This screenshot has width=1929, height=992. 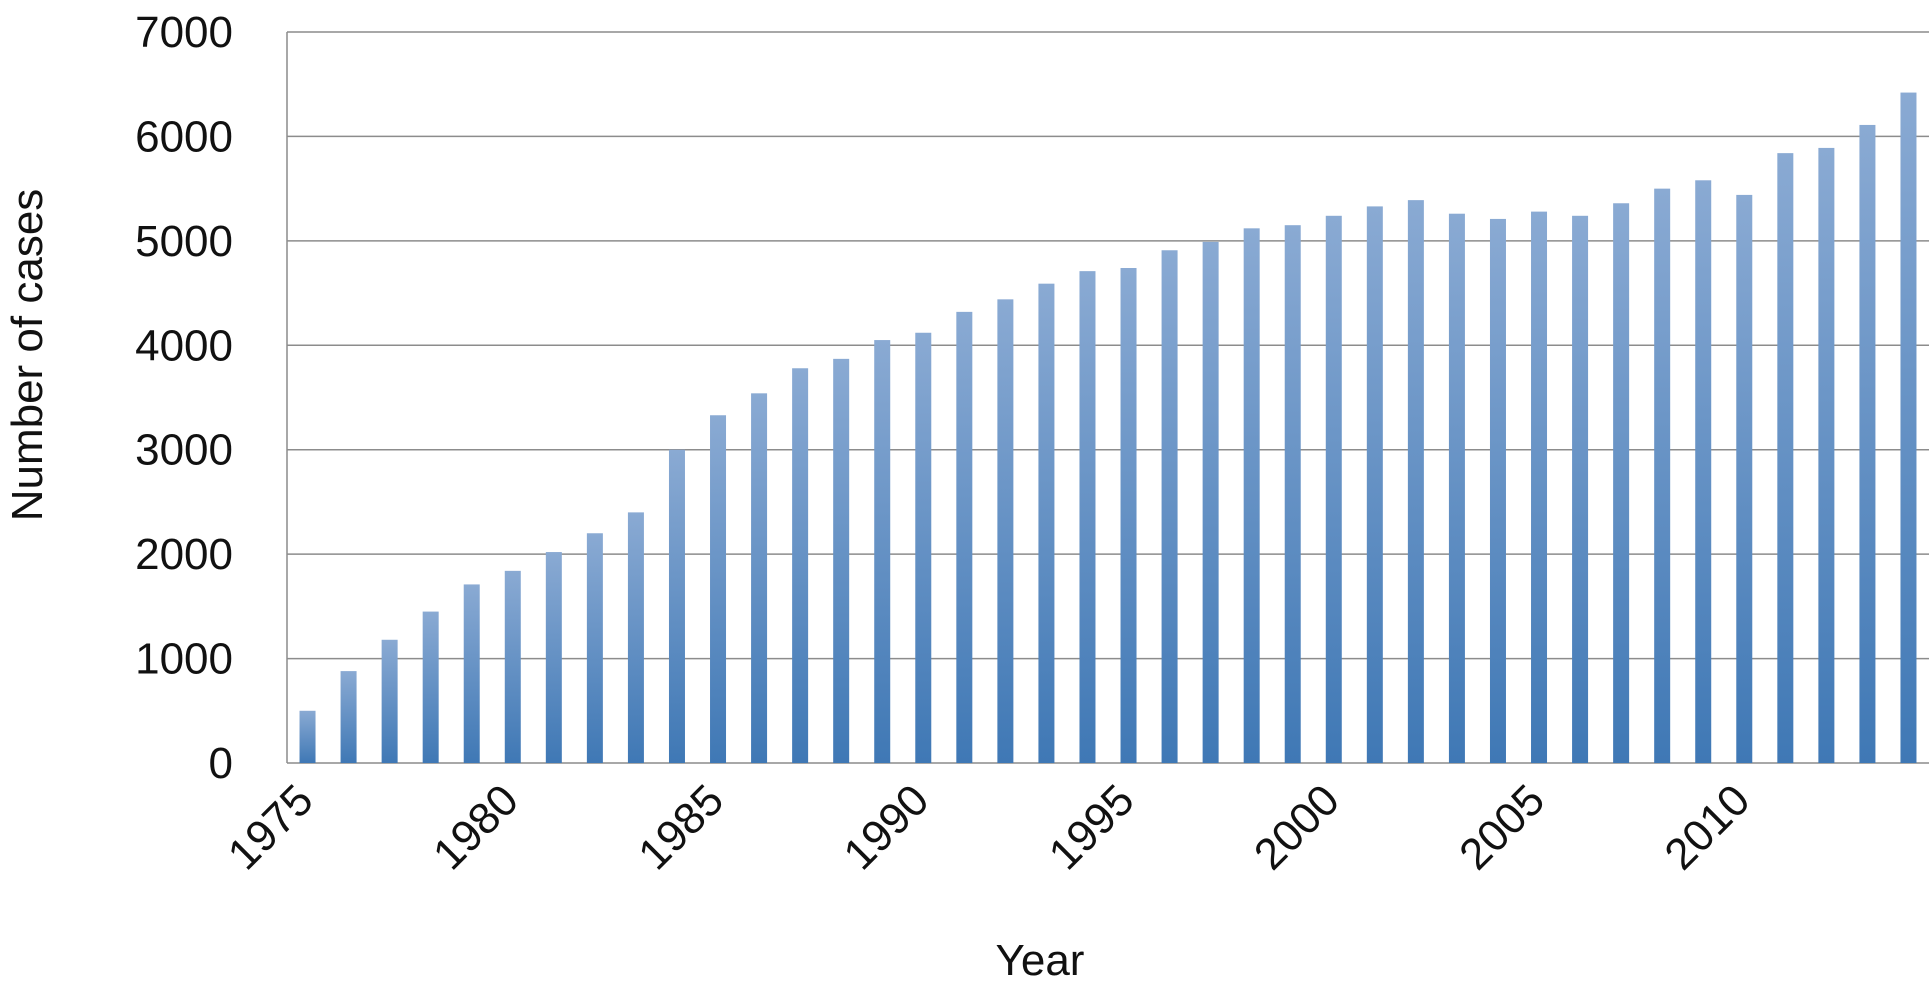 I want to click on bar-1980, so click(x=512, y=666).